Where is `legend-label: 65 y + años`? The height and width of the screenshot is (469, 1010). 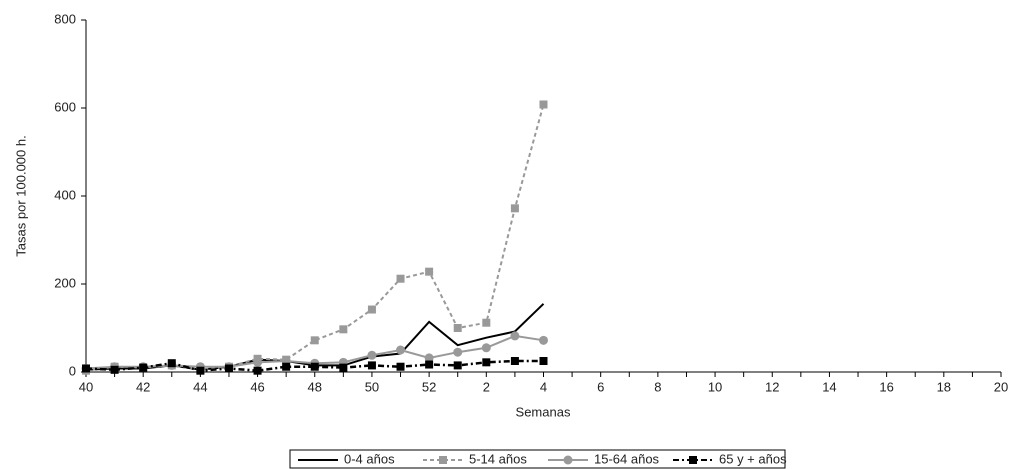 legend-label: 65 y + años is located at coordinates (753, 458).